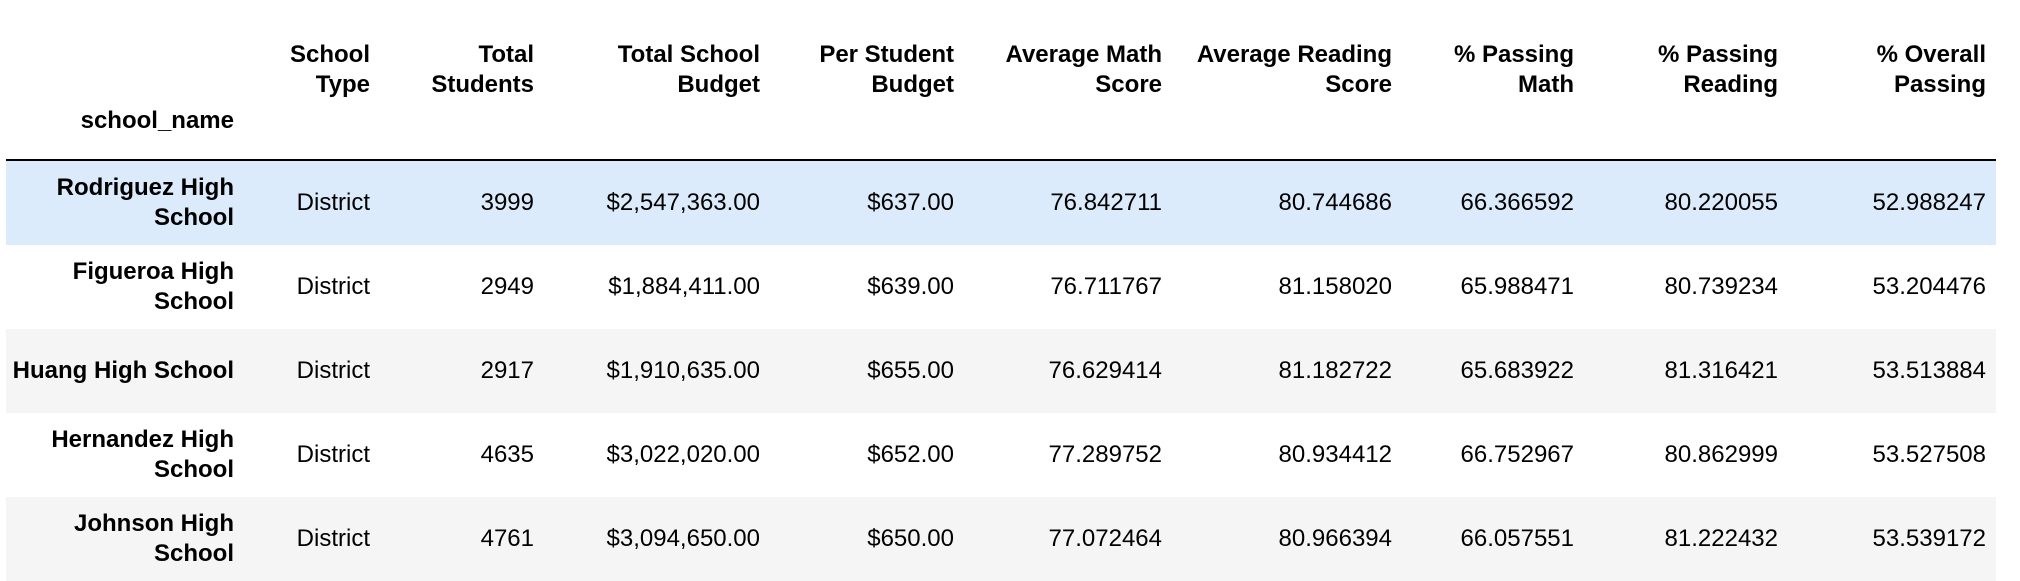 The width and height of the screenshot is (2020, 581). I want to click on row-school-name: Huang High School, so click(123, 370).